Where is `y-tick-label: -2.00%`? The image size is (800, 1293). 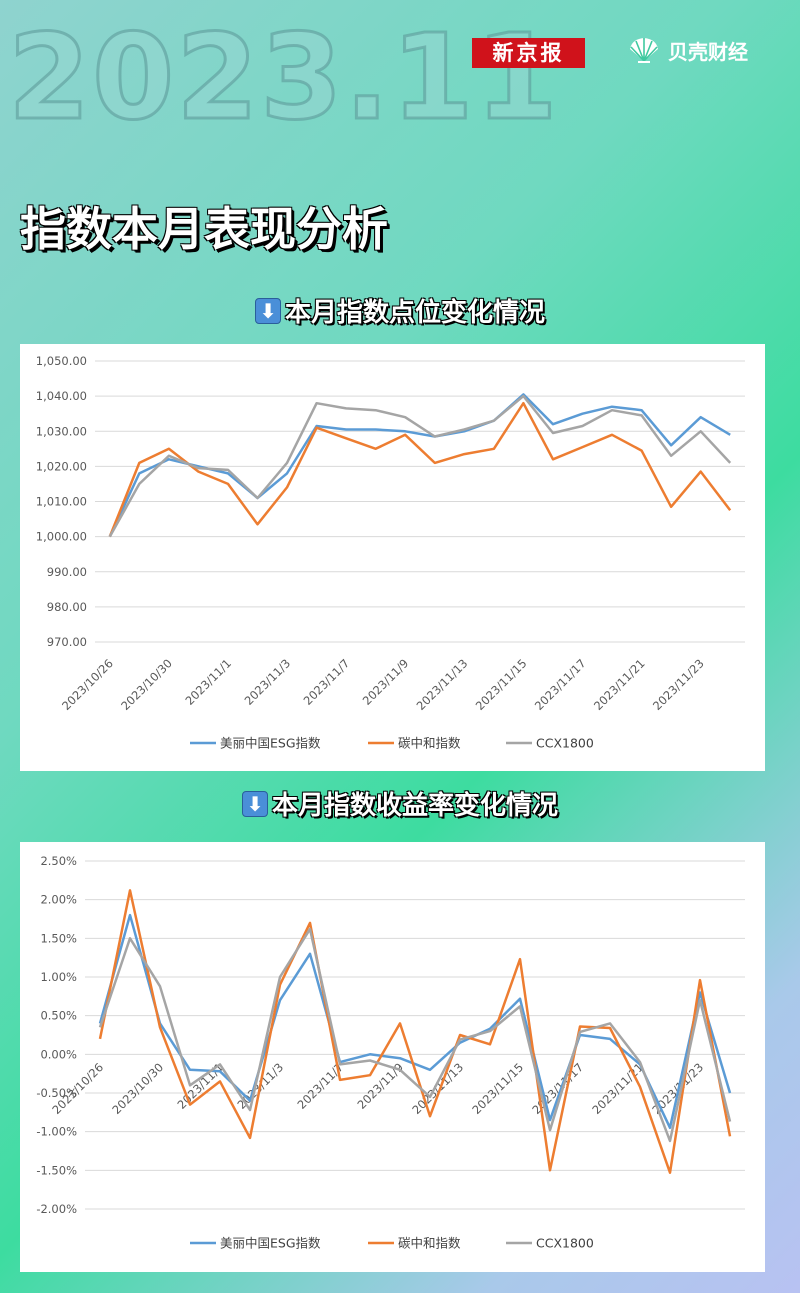 y-tick-label: -2.00% is located at coordinates (56, 1209).